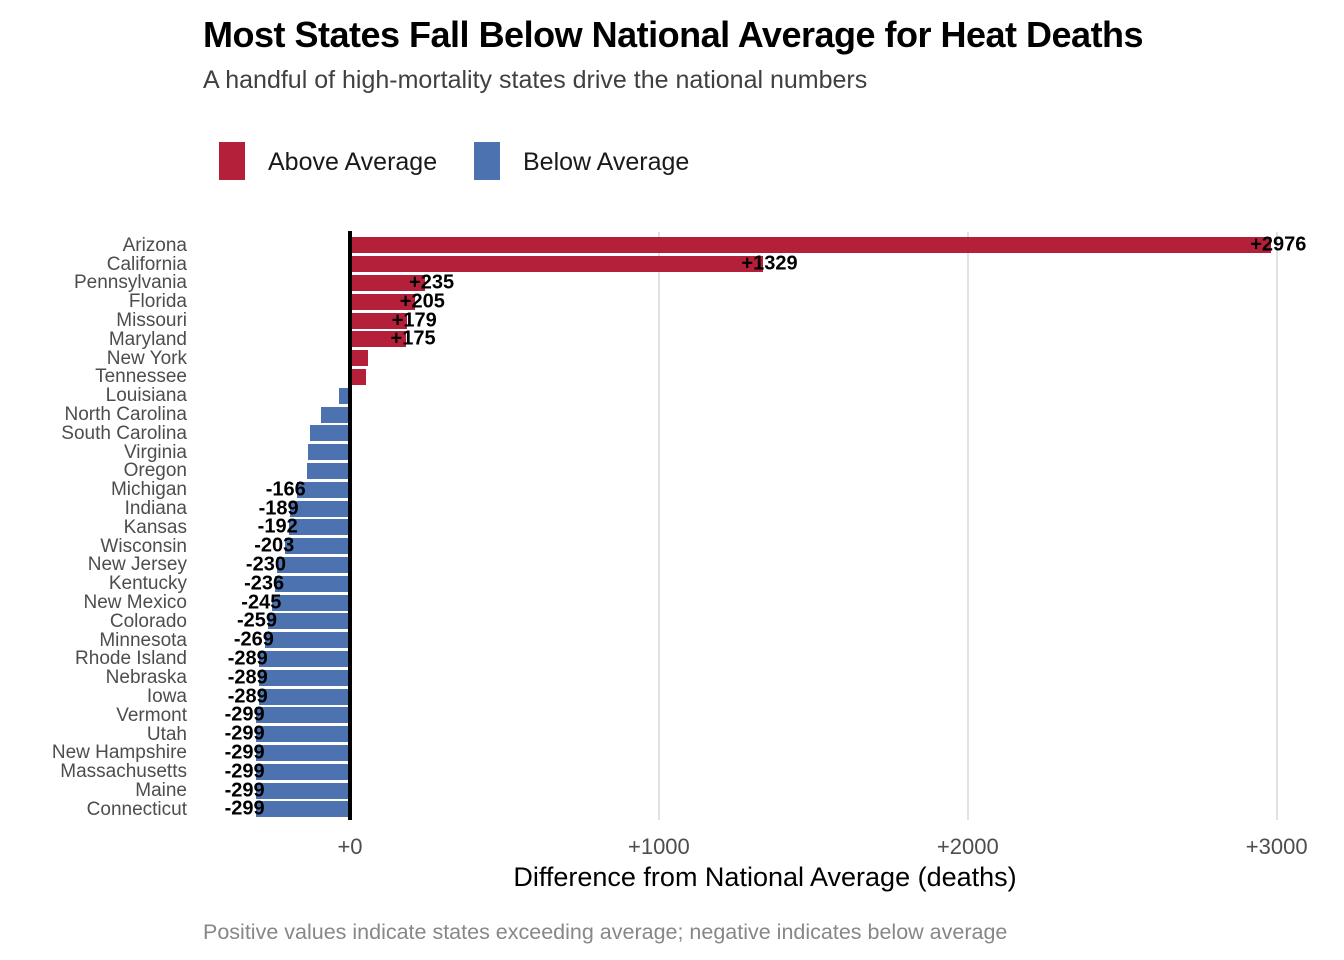  I want to click on bar-value-label: -259, so click(256, 620).